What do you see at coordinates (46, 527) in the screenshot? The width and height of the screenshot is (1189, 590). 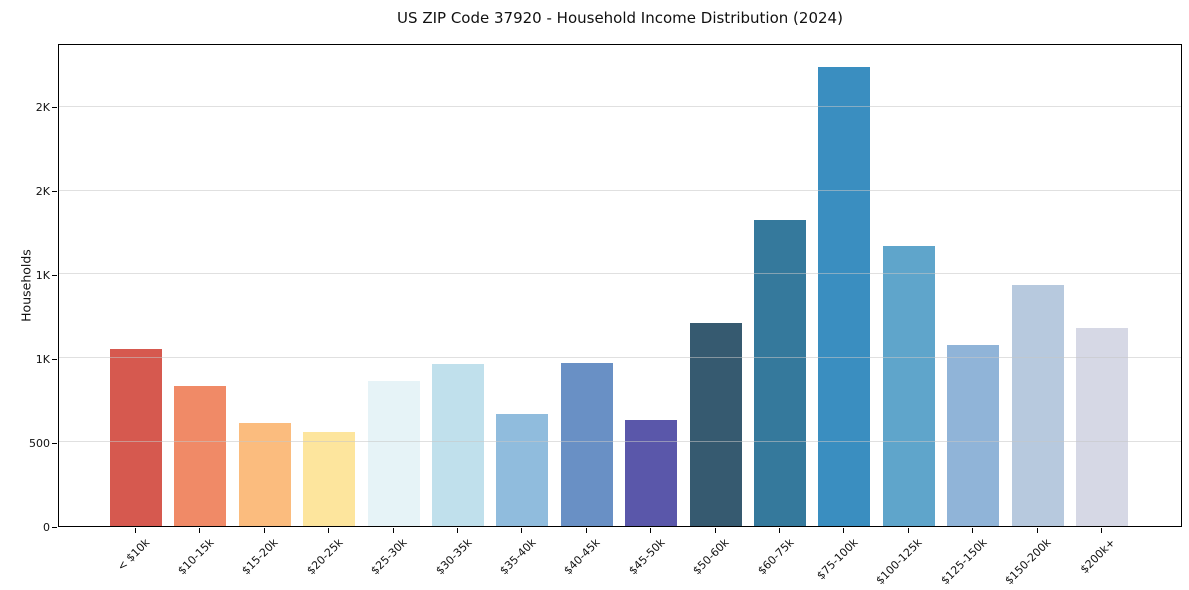 I see `y-tick-label: 0` at bounding box center [46, 527].